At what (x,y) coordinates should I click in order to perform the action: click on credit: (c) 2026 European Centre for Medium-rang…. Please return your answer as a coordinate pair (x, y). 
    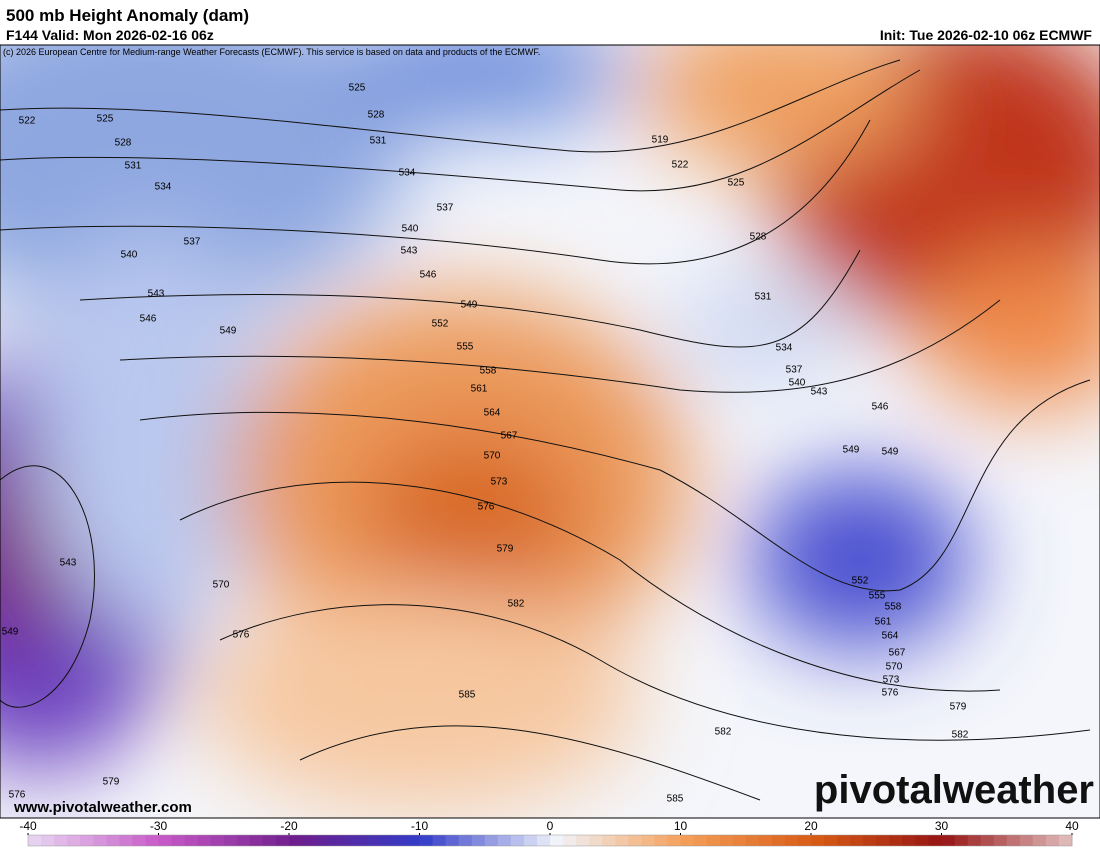
    Looking at the image, I should click on (271, 52).